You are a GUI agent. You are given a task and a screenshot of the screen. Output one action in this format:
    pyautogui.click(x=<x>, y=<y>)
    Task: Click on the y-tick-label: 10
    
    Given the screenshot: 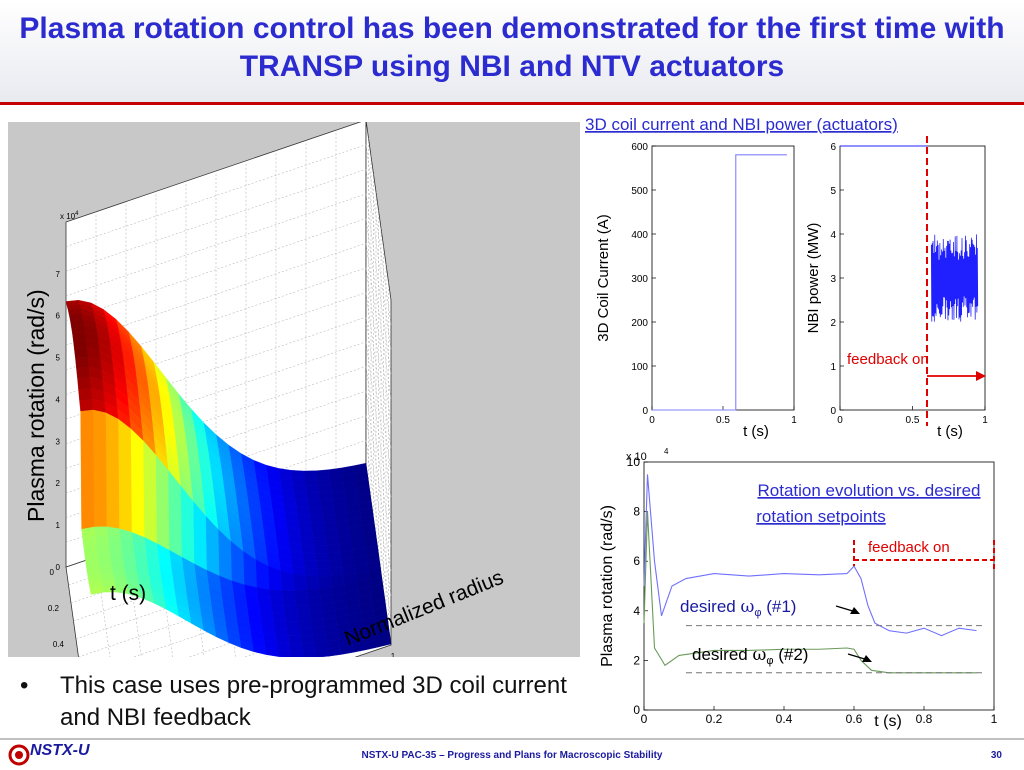 What is the action you would take?
    pyautogui.click(x=634, y=462)
    